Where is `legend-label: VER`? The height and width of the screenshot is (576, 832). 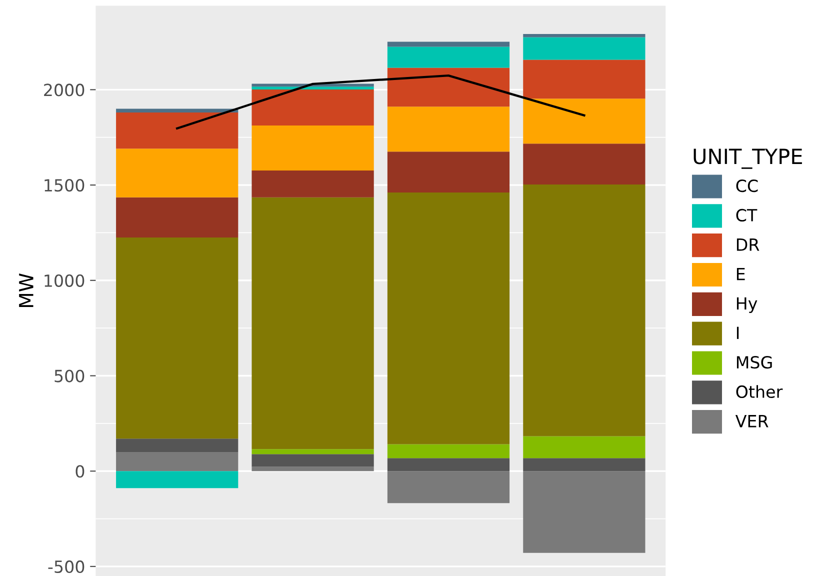 legend-label: VER is located at coordinates (751, 421).